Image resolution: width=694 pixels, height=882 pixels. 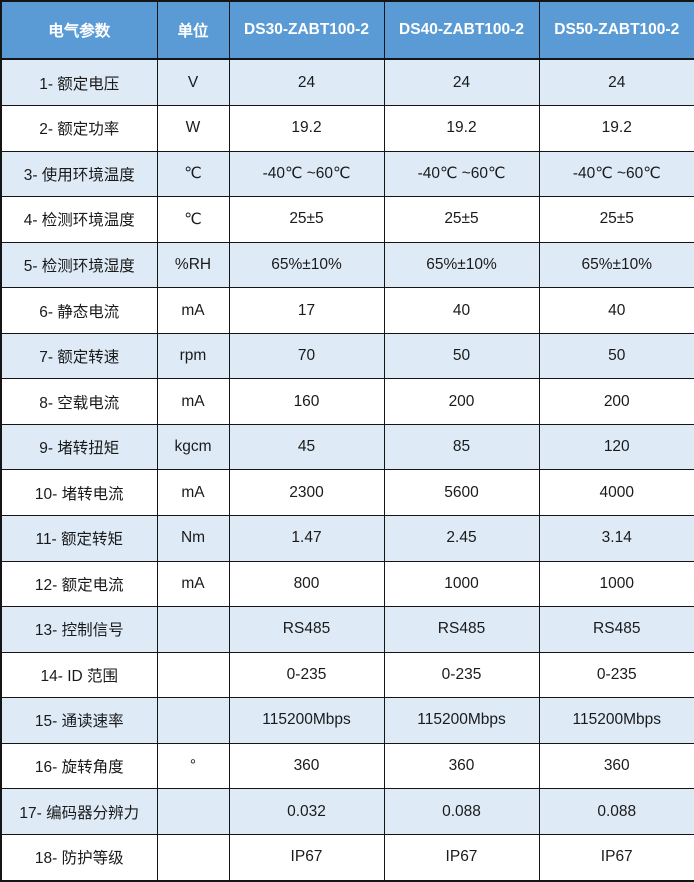 I want to click on value-cell-ds40: 50, so click(x=461, y=356).